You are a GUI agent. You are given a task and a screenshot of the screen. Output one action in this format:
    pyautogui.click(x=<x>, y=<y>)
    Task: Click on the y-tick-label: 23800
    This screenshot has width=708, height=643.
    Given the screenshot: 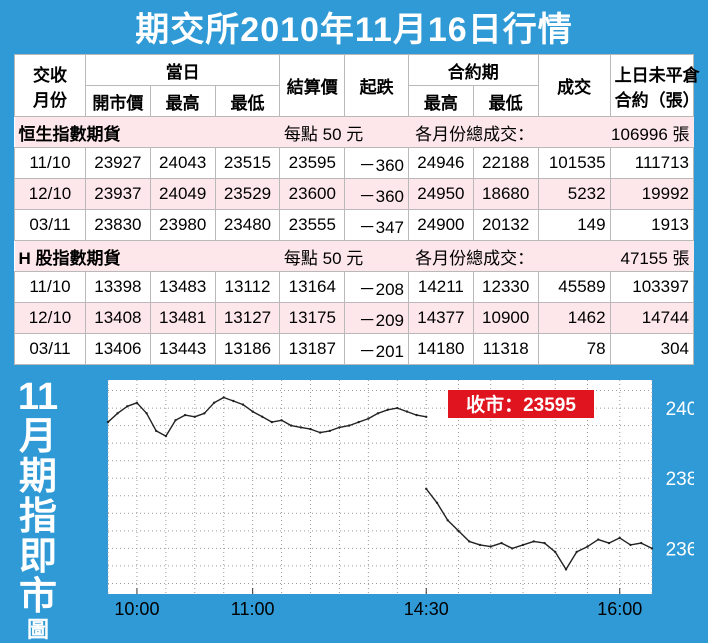 What is the action you would take?
    pyautogui.click(x=680, y=479)
    